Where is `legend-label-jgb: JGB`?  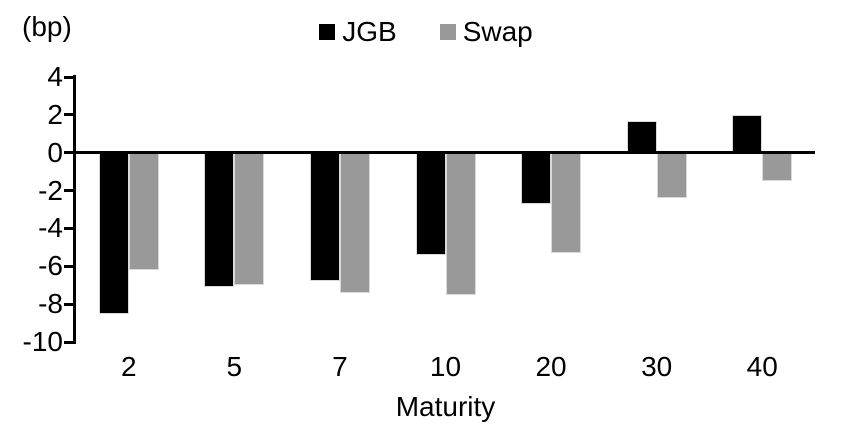 legend-label-jgb: JGB is located at coordinates (369, 31).